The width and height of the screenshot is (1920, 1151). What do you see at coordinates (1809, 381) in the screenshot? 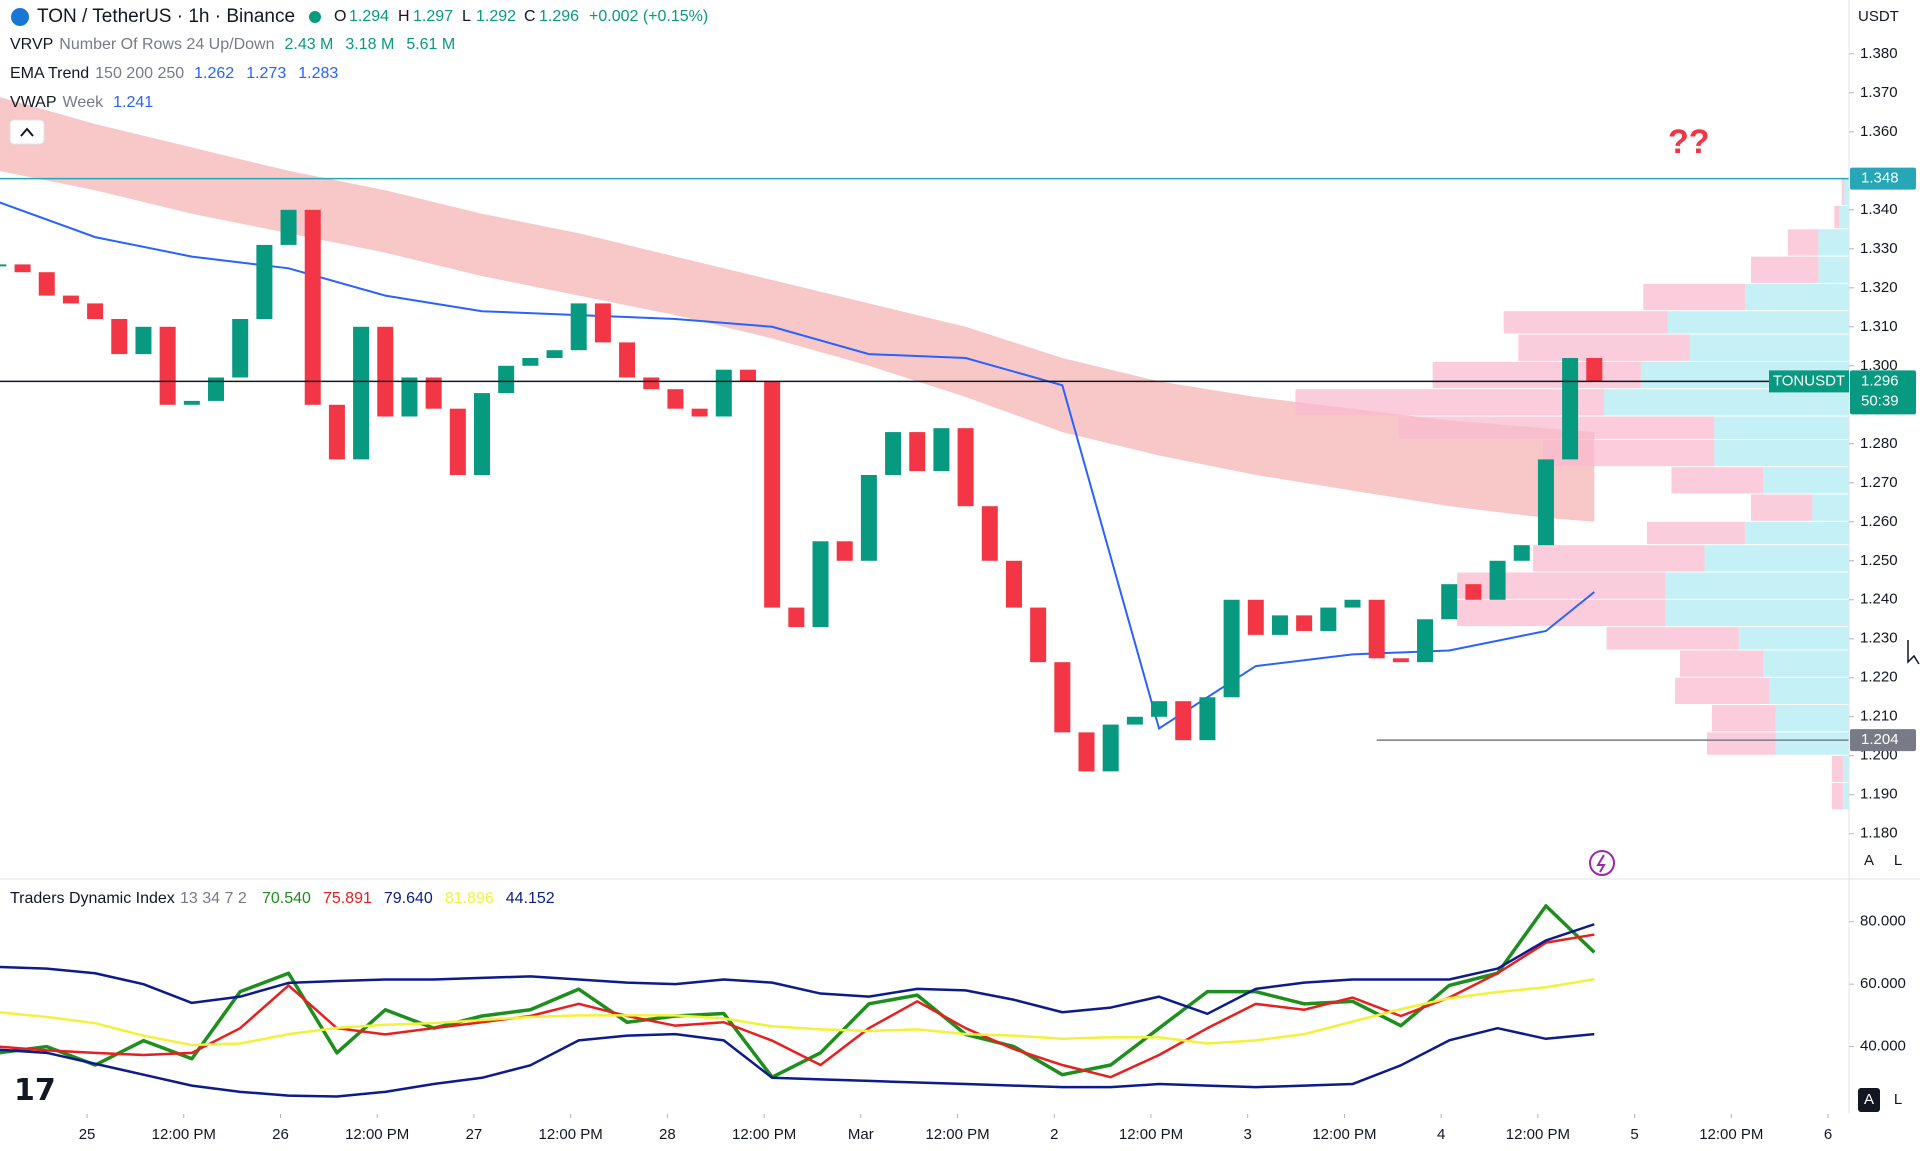
I see `symbol-label-box` at bounding box center [1809, 381].